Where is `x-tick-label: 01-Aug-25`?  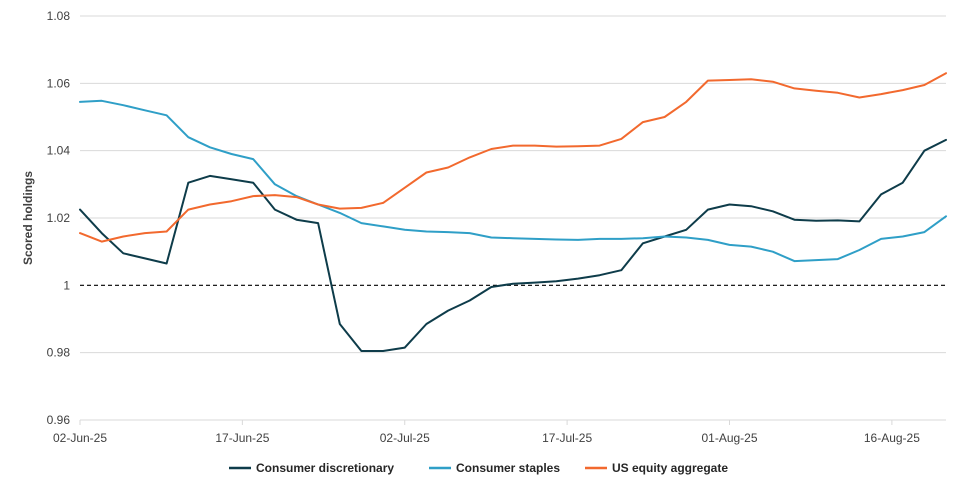 x-tick-label: 01-Aug-25 is located at coordinates (729, 438).